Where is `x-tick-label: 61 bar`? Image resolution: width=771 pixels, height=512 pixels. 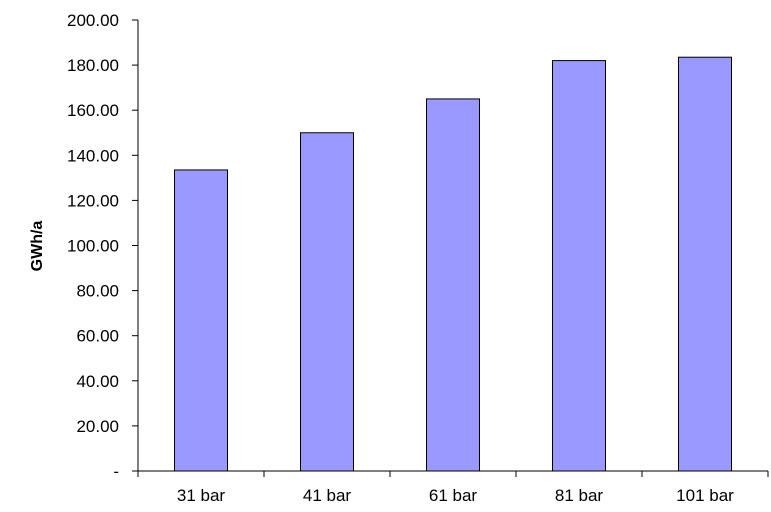
x-tick-label: 61 bar is located at coordinates (453, 495).